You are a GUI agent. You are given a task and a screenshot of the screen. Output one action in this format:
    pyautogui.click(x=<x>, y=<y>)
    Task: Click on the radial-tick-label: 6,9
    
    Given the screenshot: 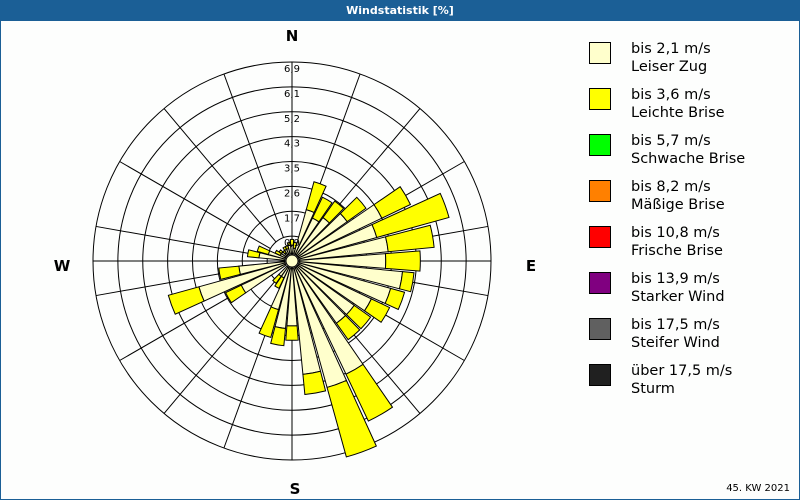 What is the action you would take?
    pyautogui.click(x=292, y=69)
    